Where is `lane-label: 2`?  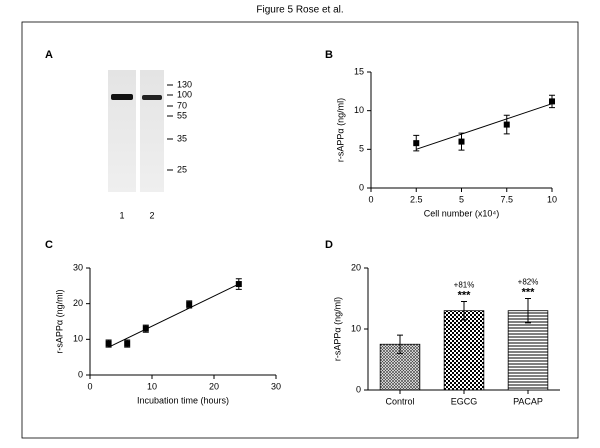 lane-label: 2 is located at coordinates (151, 215).